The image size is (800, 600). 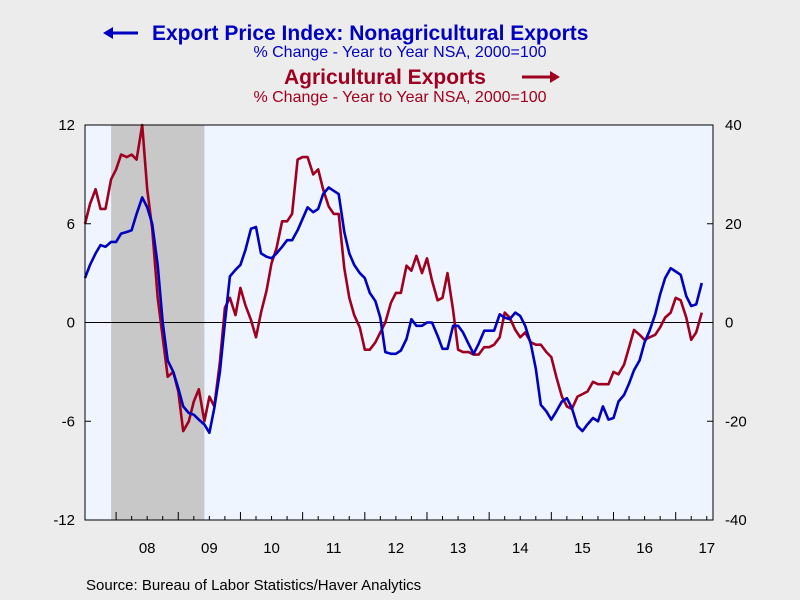 I want to click on title-ag: Agricultural Exports, so click(x=385, y=77).